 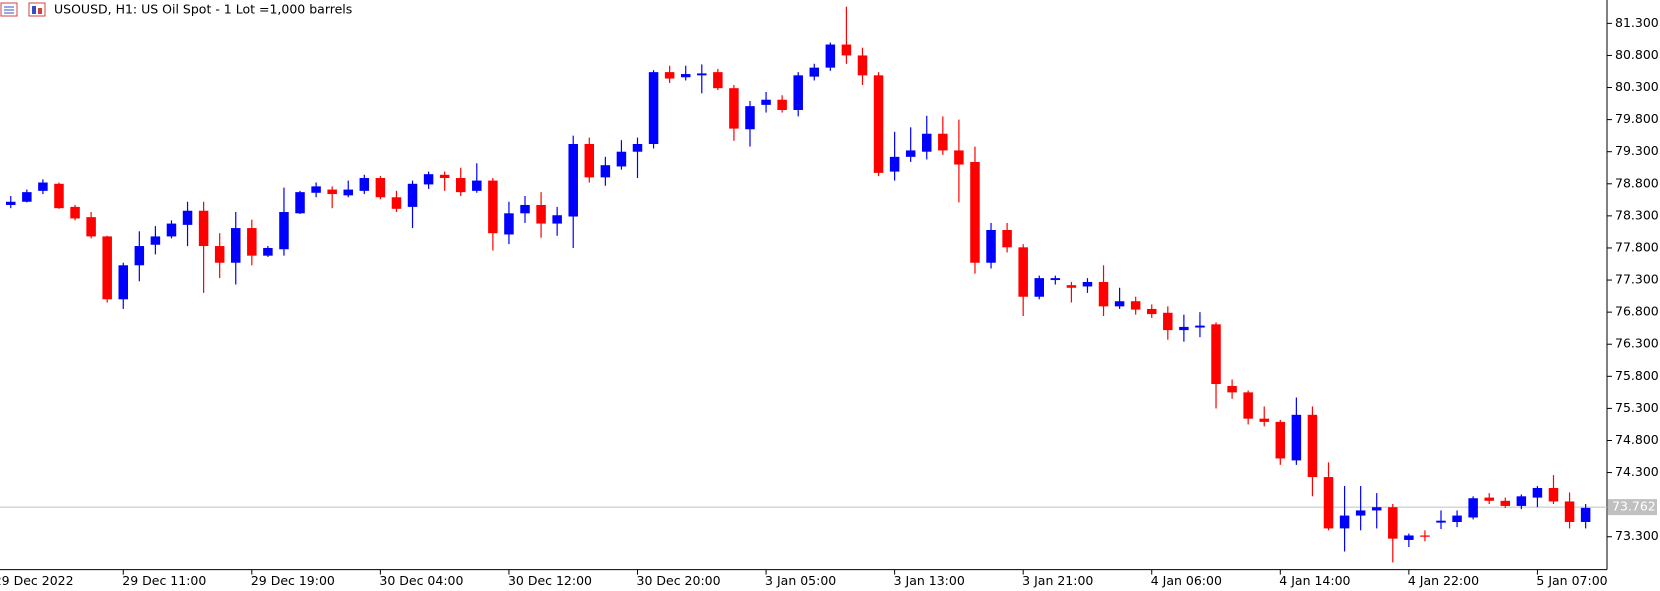 I want to click on current-price-label: 73.762, so click(x=1634, y=506).